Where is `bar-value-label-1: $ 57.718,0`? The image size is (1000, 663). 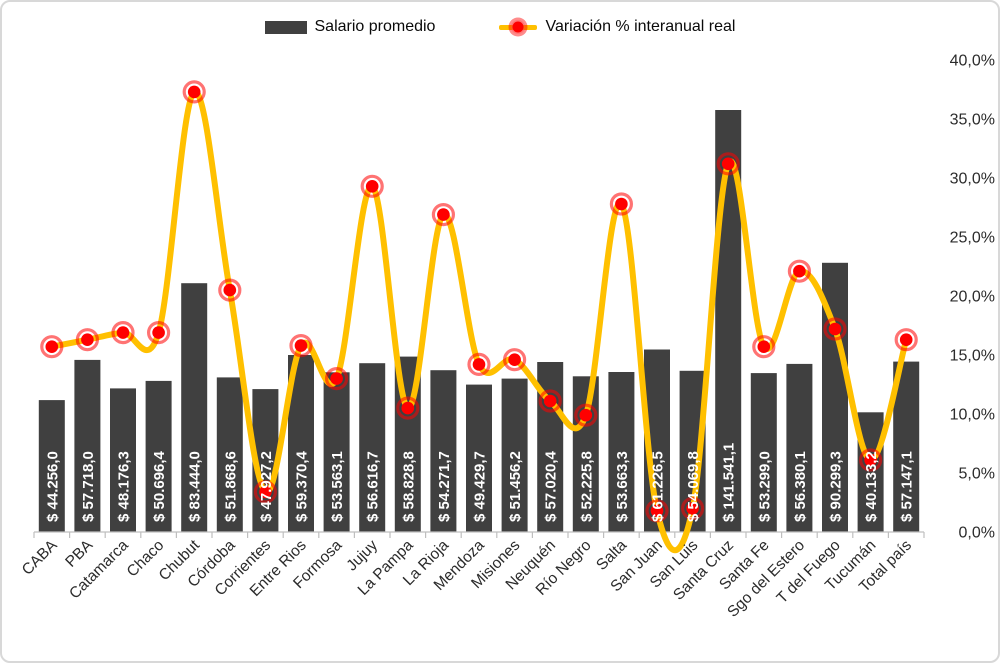
bar-value-label-1: $ 57.718,0 is located at coordinates (88, 486).